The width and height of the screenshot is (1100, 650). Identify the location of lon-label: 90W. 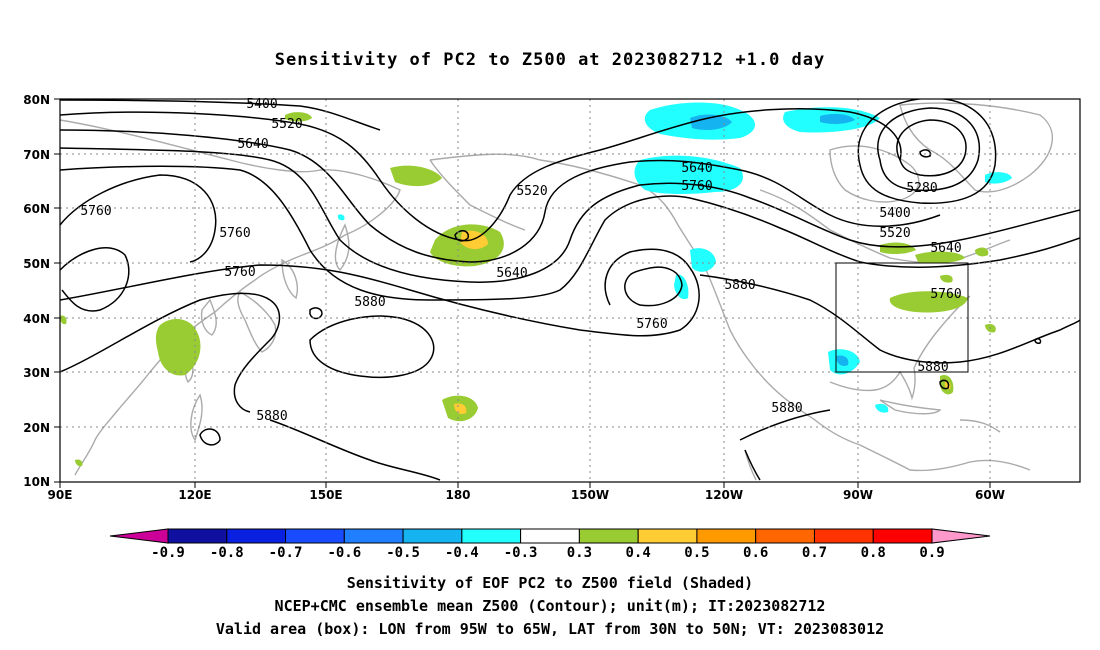
(858, 495).